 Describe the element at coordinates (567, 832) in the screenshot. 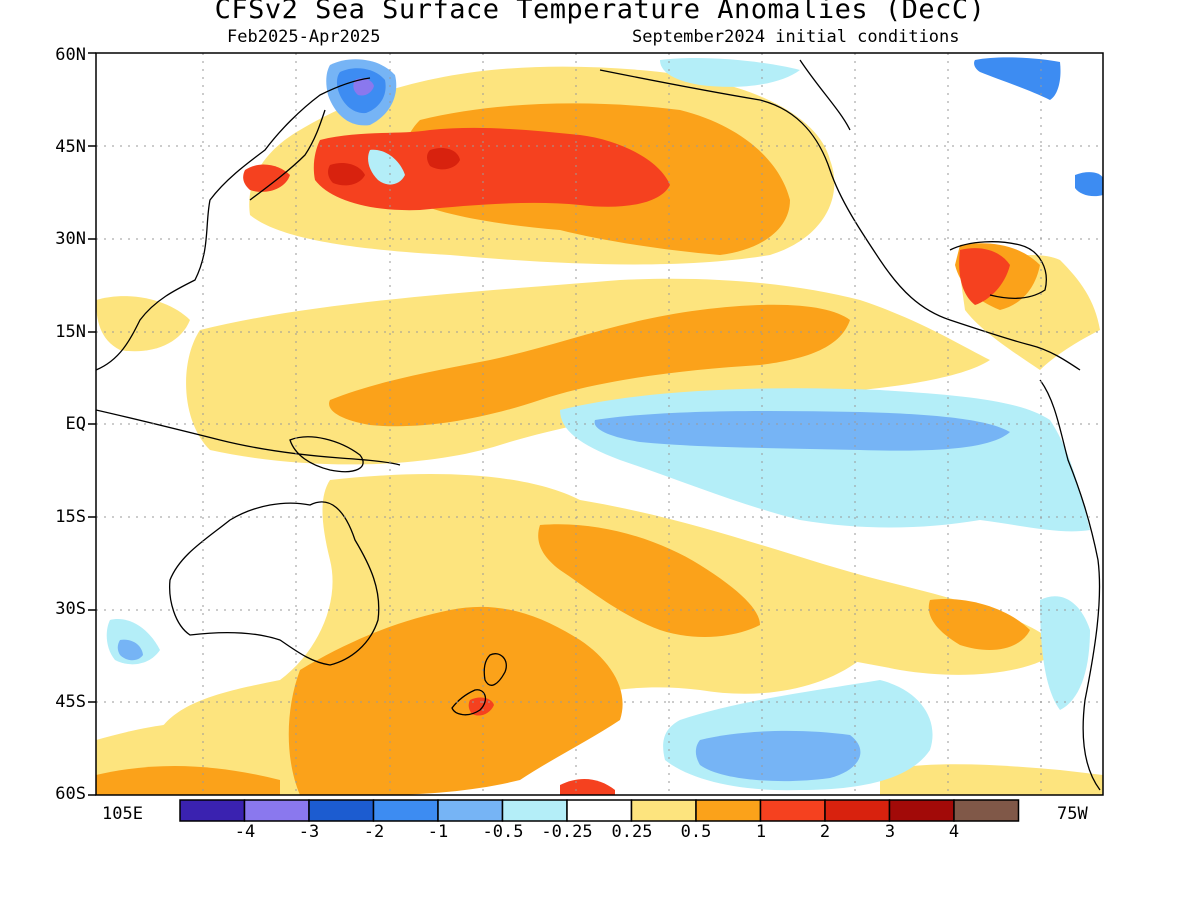

I see `colorbar-tick: -0.25` at that location.